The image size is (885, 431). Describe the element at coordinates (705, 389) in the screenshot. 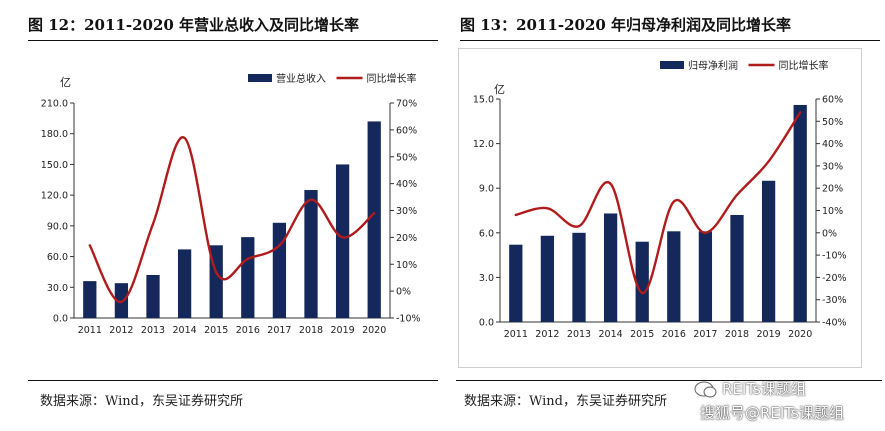

I see `chat-bubble-icon` at that location.